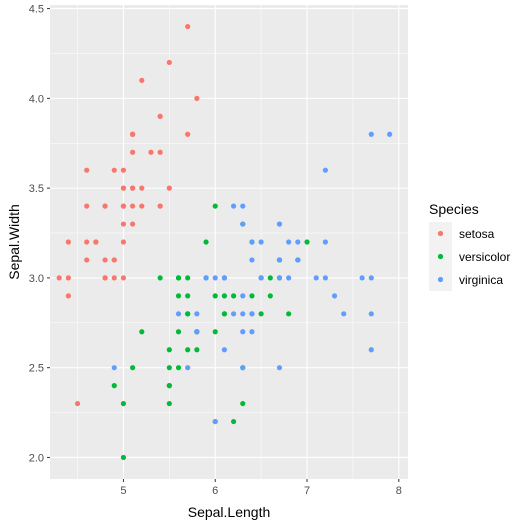  Describe the element at coordinates (481, 280) in the screenshot. I see `legend-label-virginica: virginica` at that location.